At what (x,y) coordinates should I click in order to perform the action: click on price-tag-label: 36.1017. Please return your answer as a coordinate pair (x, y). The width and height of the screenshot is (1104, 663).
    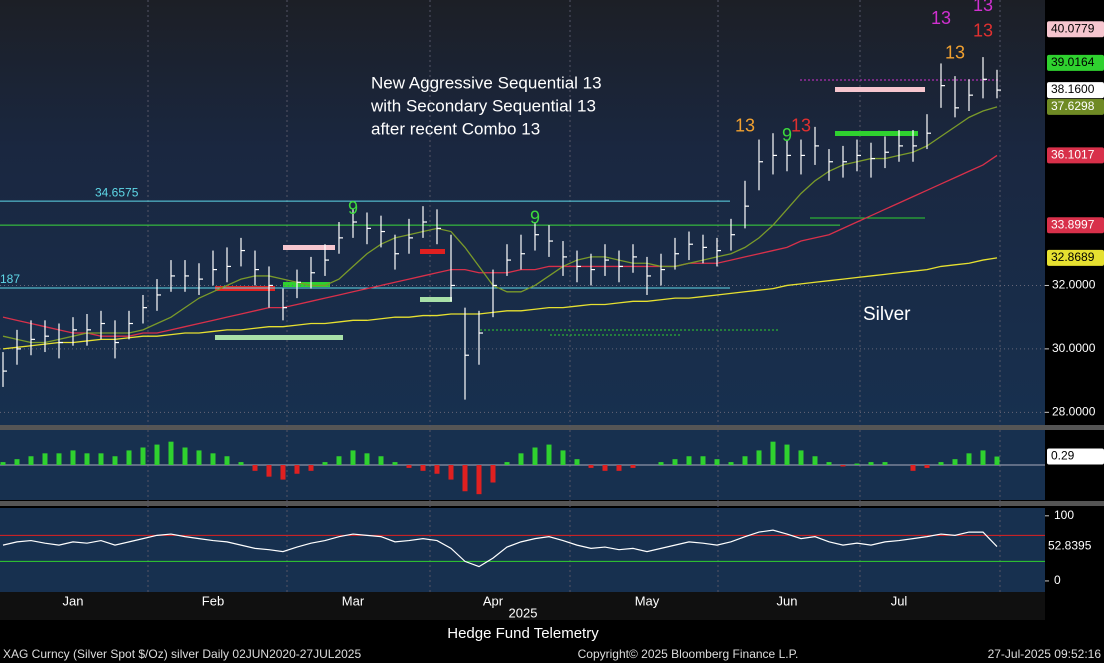
    Looking at the image, I should click on (1073, 155).